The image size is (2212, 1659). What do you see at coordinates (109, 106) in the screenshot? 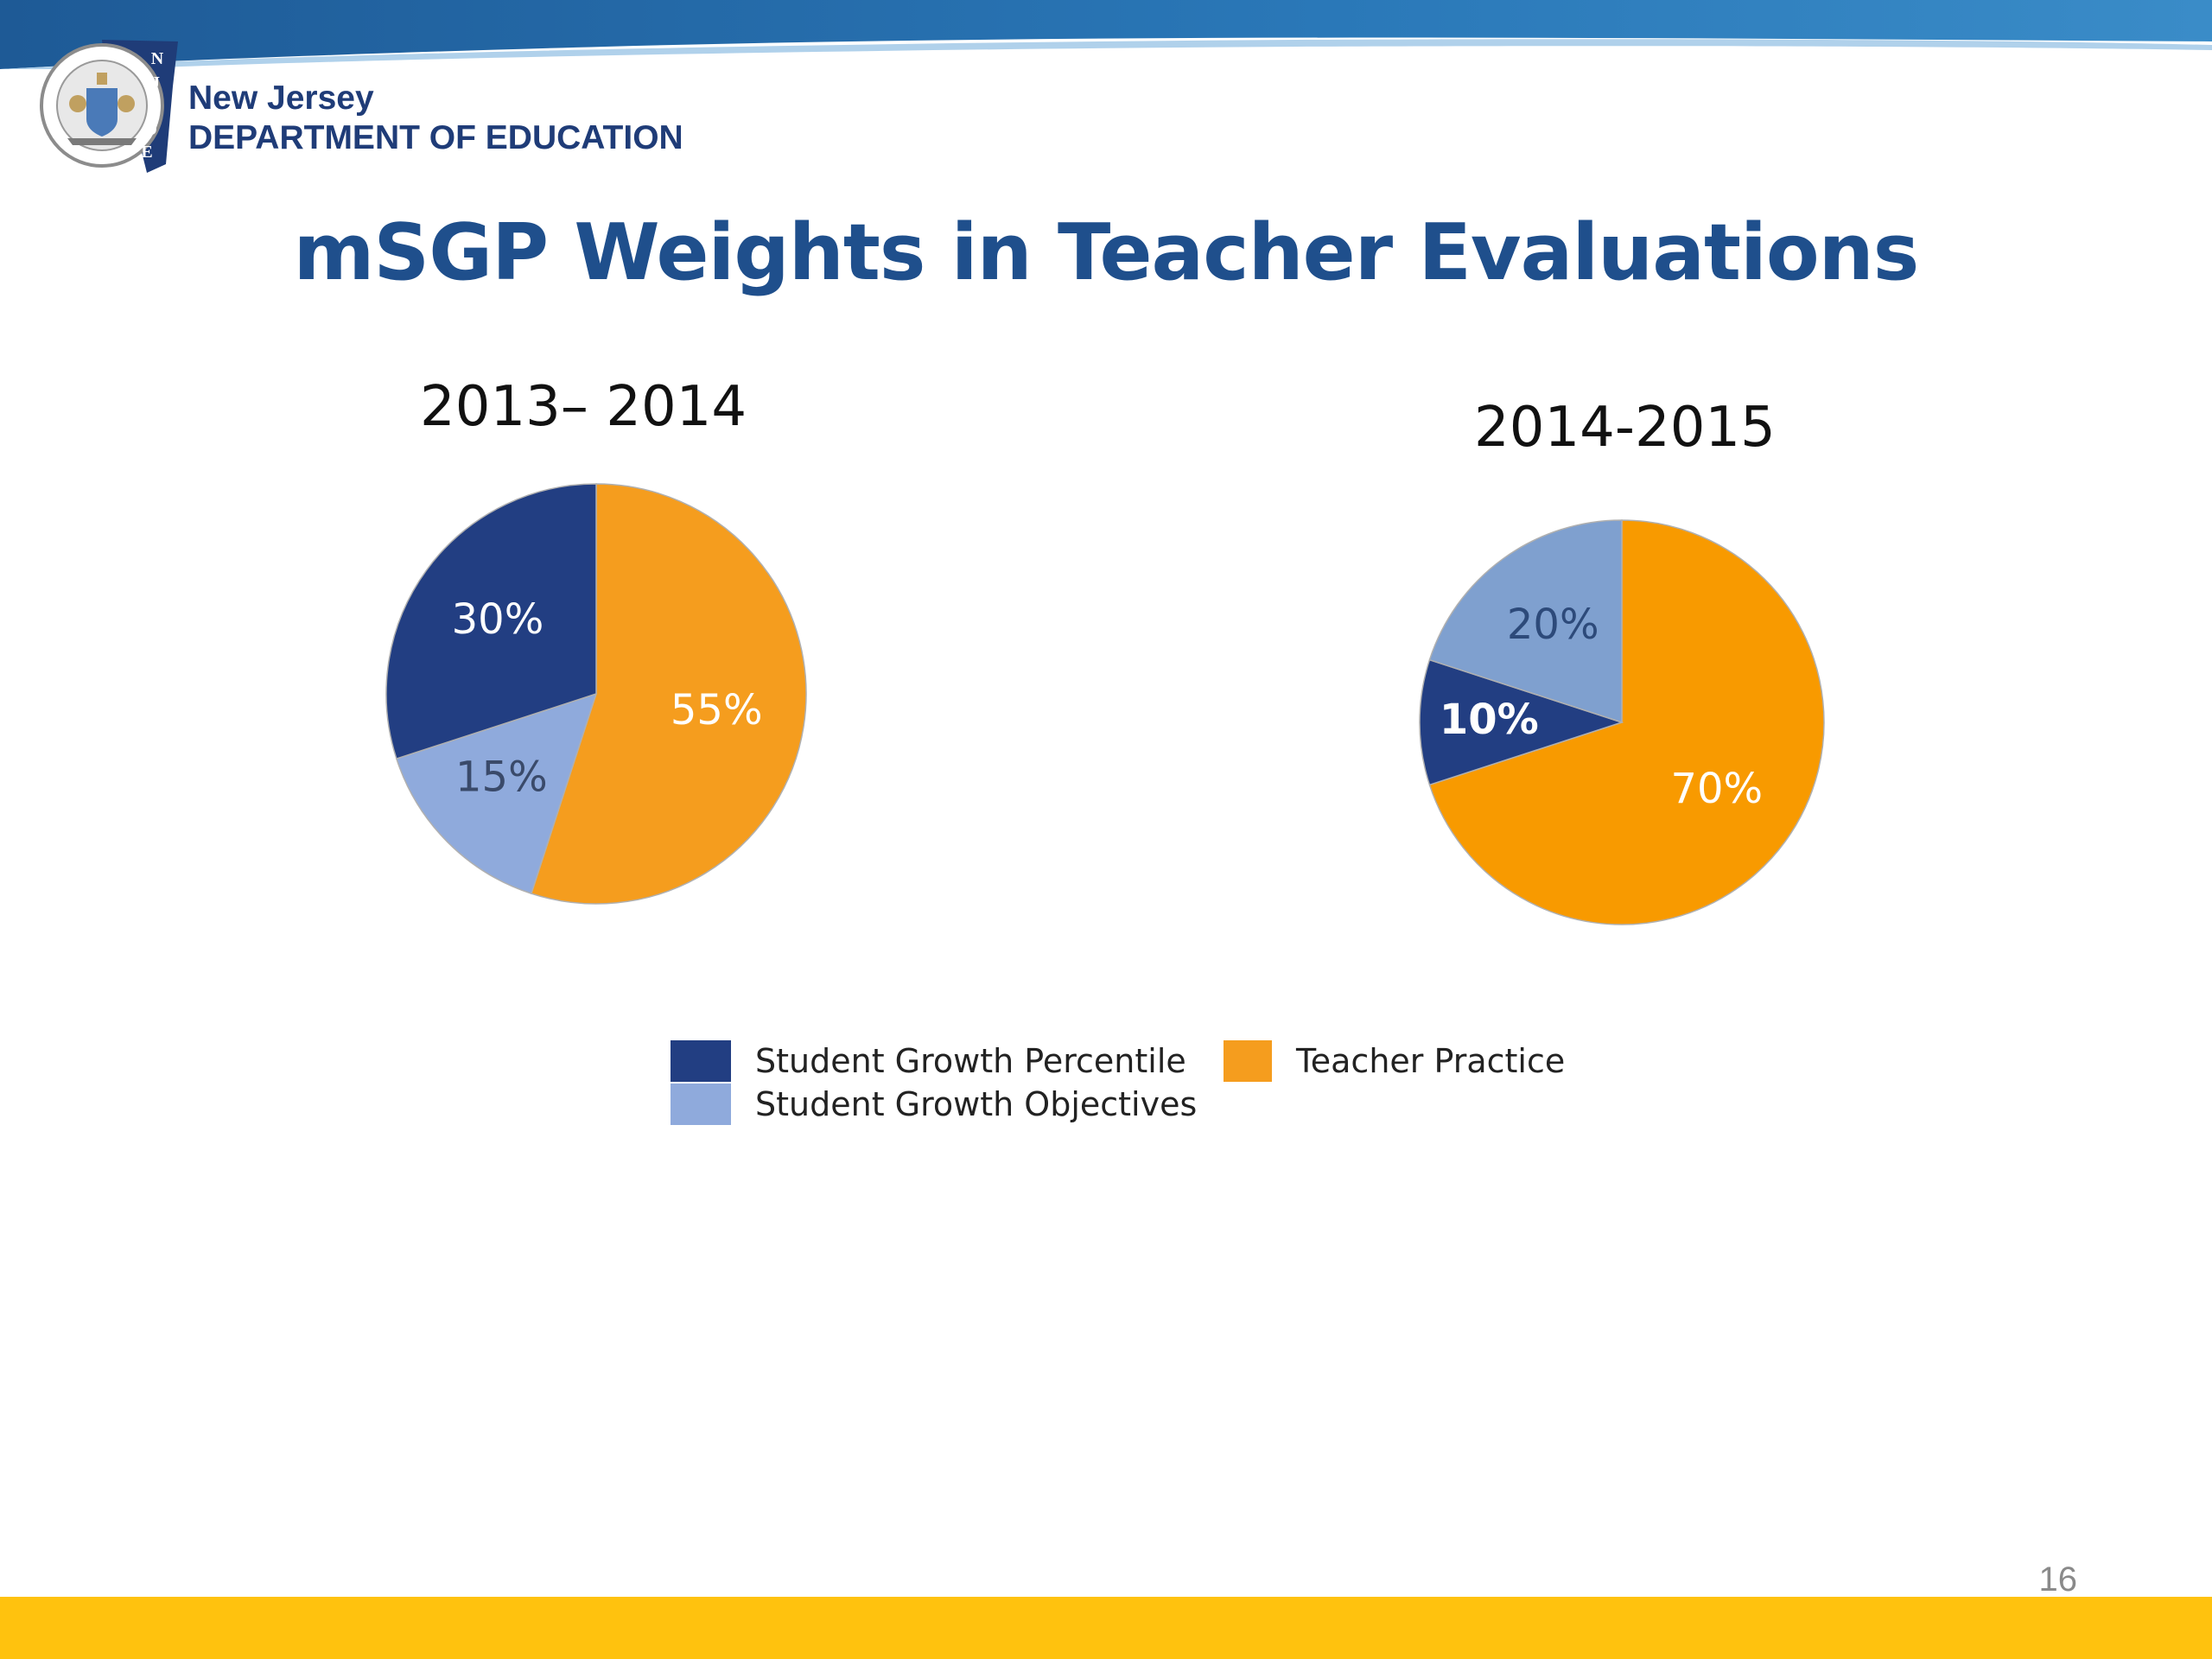
I see `njdoe-seal-logo: N J D O E` at bounding box center [109, 106].